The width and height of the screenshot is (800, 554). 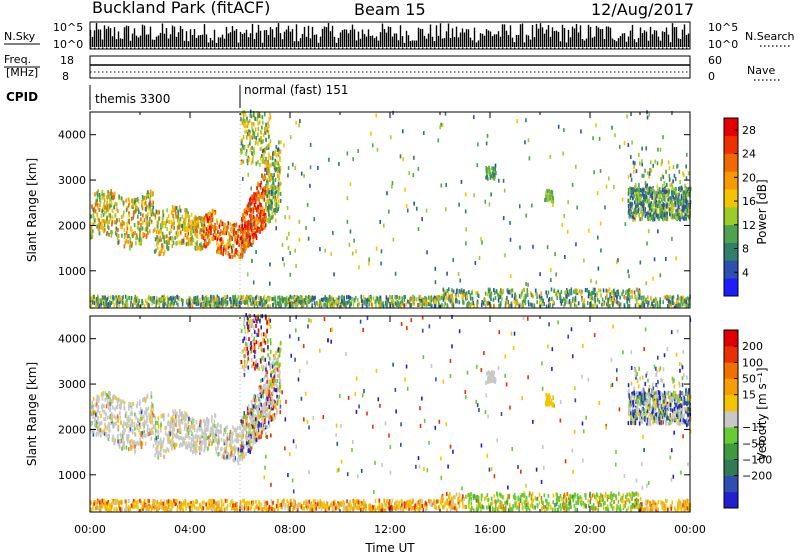 What do you see at coordinates (65, 76) in the screenshot?
I see `freq-tick-bottom: 8` at bounding box center [65, 76].